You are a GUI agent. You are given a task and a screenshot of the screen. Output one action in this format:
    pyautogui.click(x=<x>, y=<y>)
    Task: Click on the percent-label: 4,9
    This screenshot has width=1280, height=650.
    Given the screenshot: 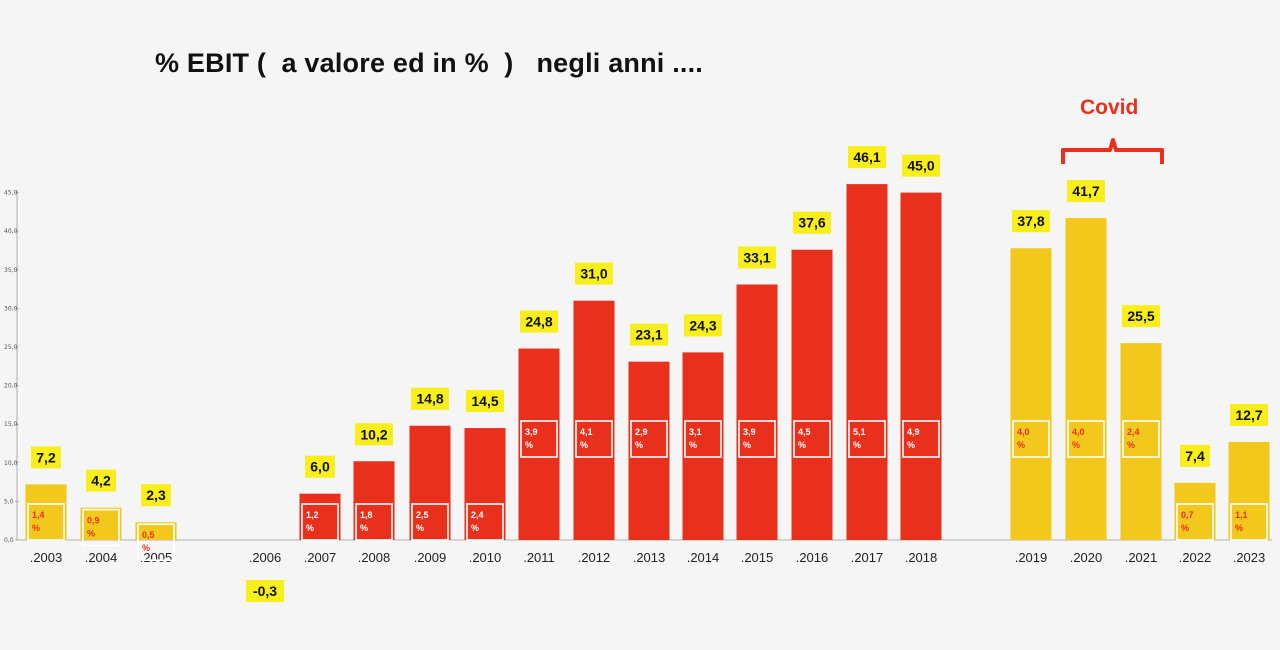 What is the action you would take?
    pyautogui.click(x=913, y=432)
    